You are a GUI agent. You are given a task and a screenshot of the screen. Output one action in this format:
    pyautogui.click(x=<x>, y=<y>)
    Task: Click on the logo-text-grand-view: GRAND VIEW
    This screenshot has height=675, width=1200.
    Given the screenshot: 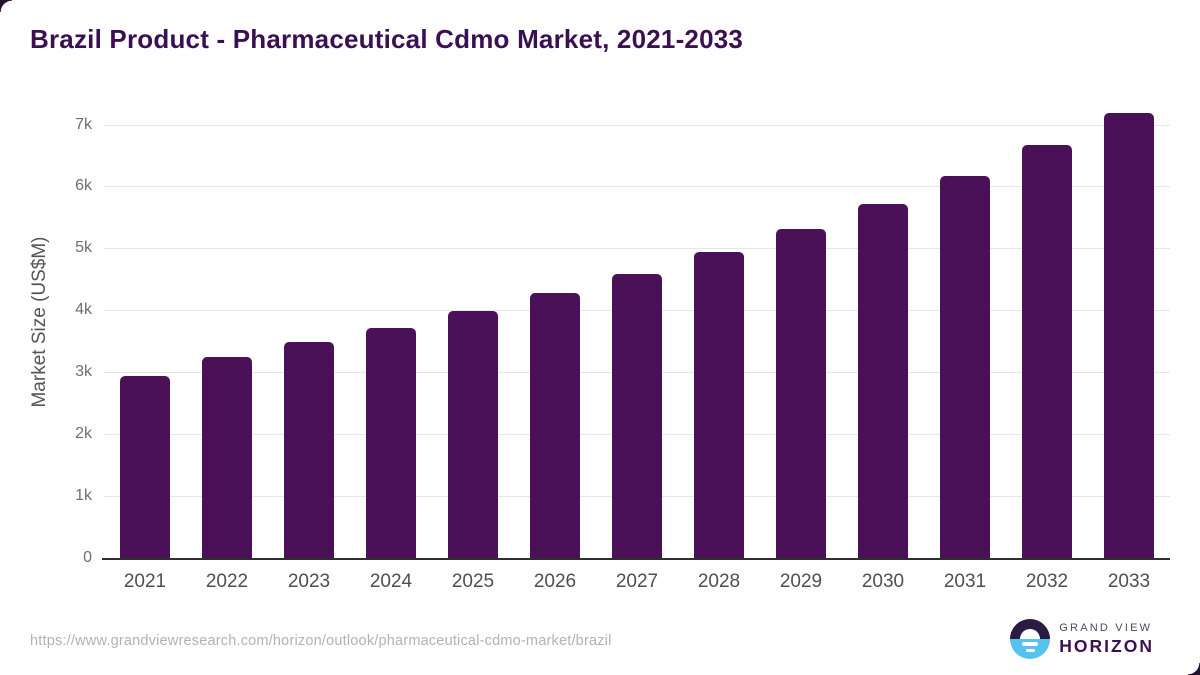 What is the action you would take?
    pyautogui.click(x=1106, y=627)
    